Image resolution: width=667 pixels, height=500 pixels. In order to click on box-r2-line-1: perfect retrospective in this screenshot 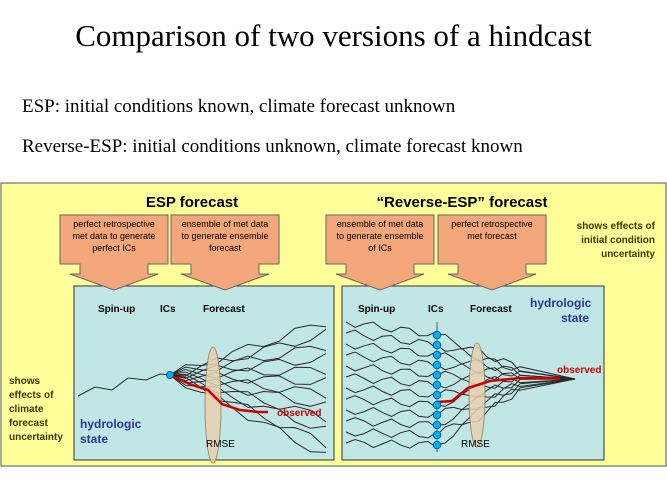, I will do `click(492, 224)`.